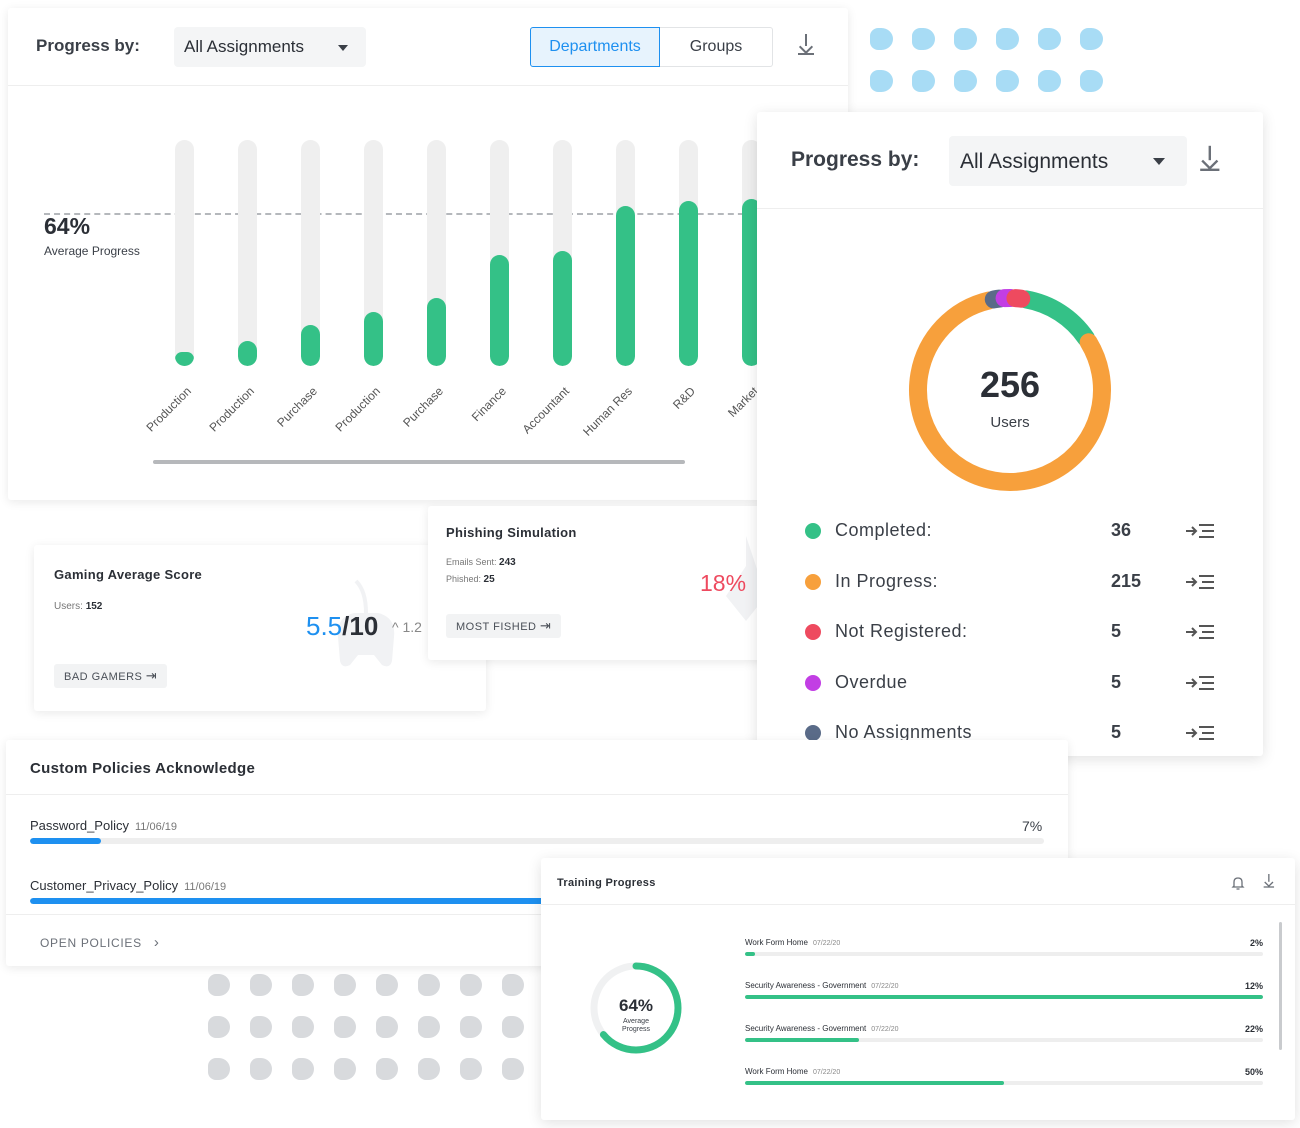 This screenshot has height=1128, width=1300. What do you see at coordinates (419, 462) in the screenshot?
I see `horizontal-scrollbar` at bounding box center [419, 462].